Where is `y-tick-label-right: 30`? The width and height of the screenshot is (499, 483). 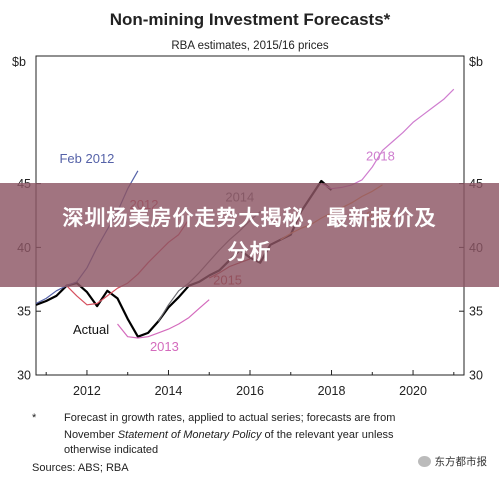 y-tick-label-right: 30 is located at coordinates (476, 376).